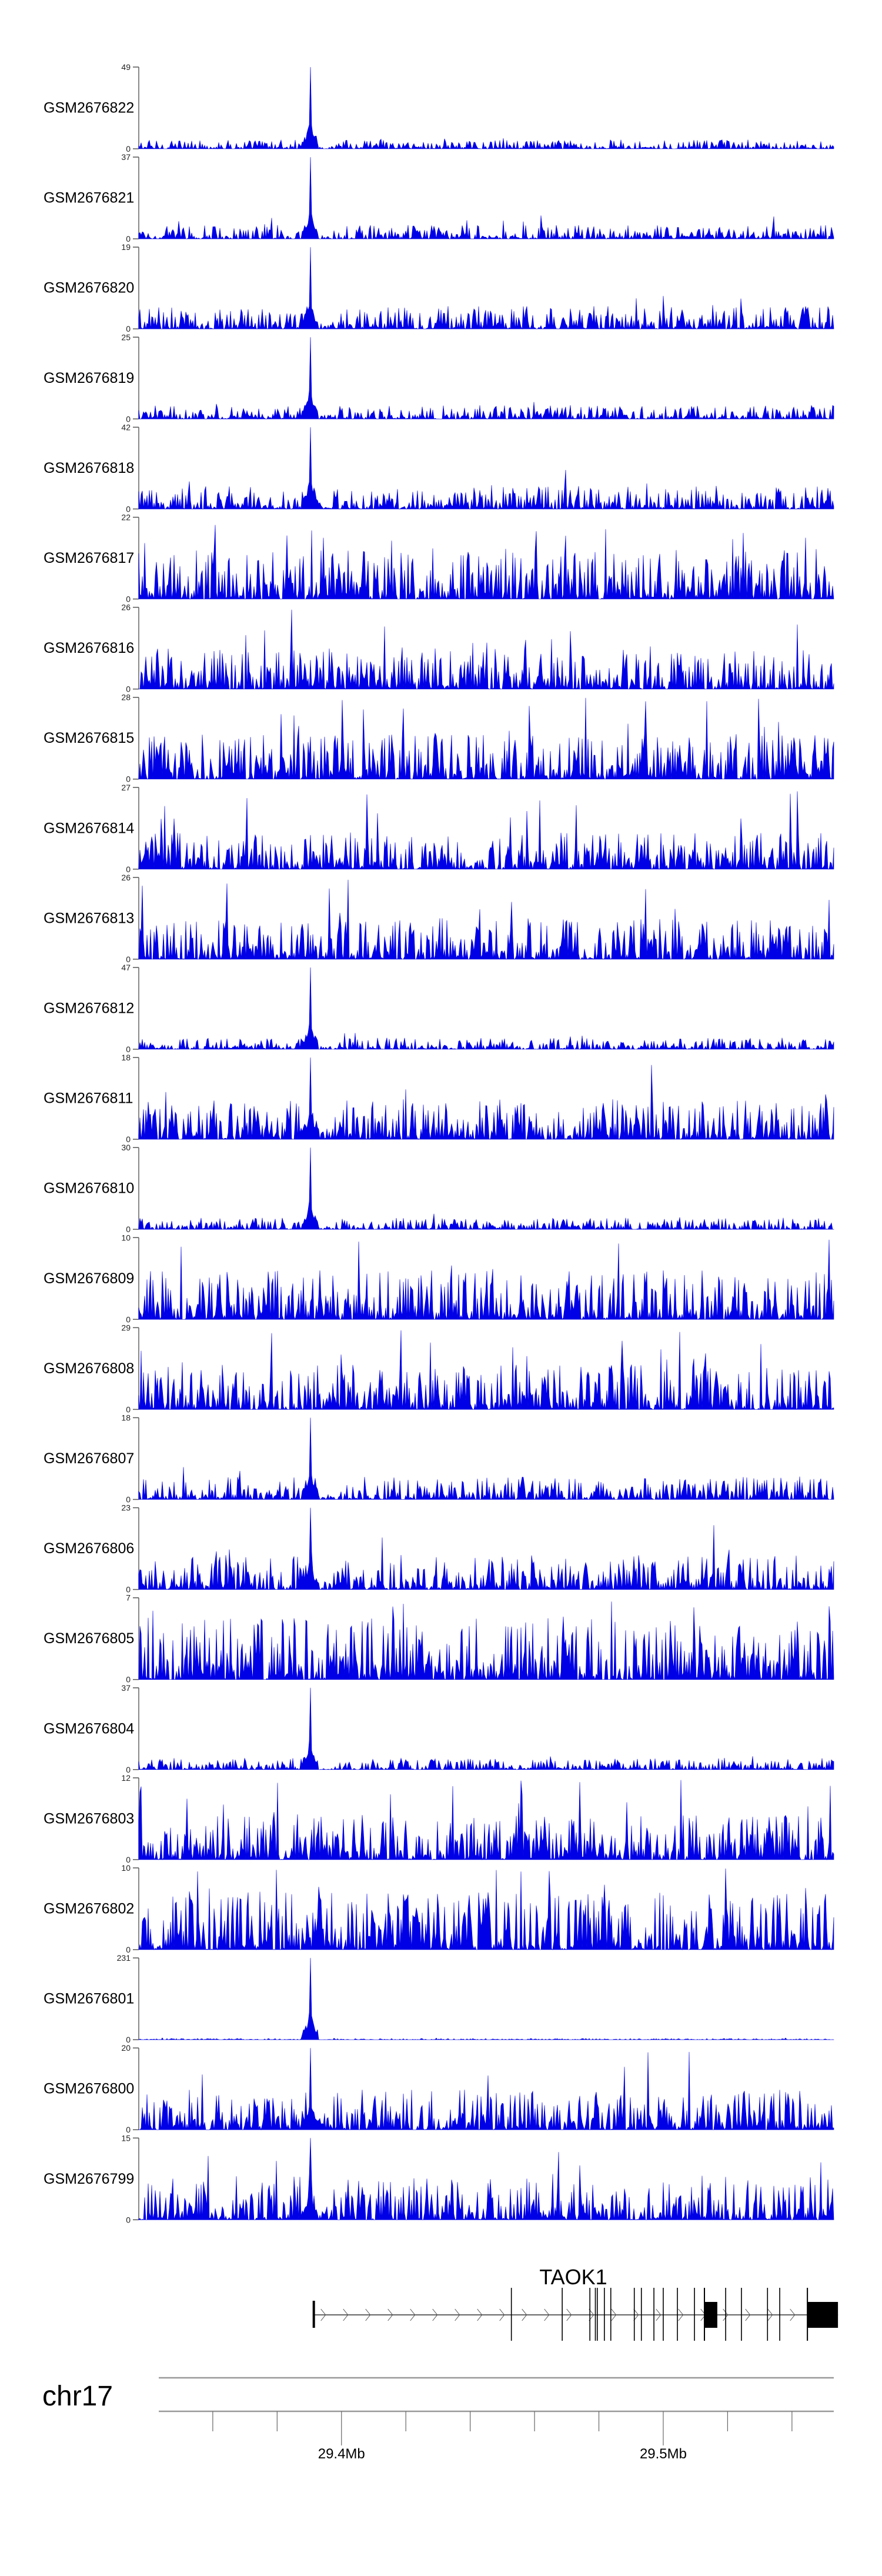 The height and width of the screenshot is (2576, 882). Describe the element at coordinates (126, 1147) in the screenshot. I see `y-max-label: 30` at that location.